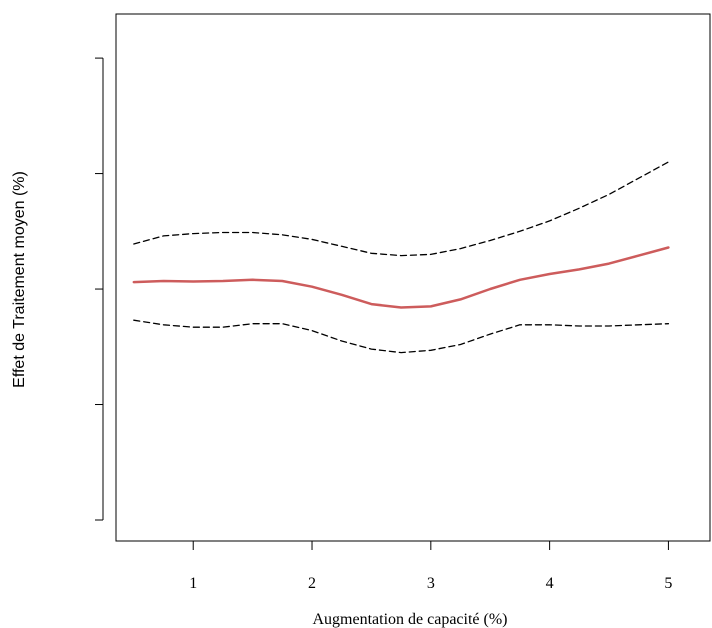  I want to click on series-line-upper, so click(401, 209).